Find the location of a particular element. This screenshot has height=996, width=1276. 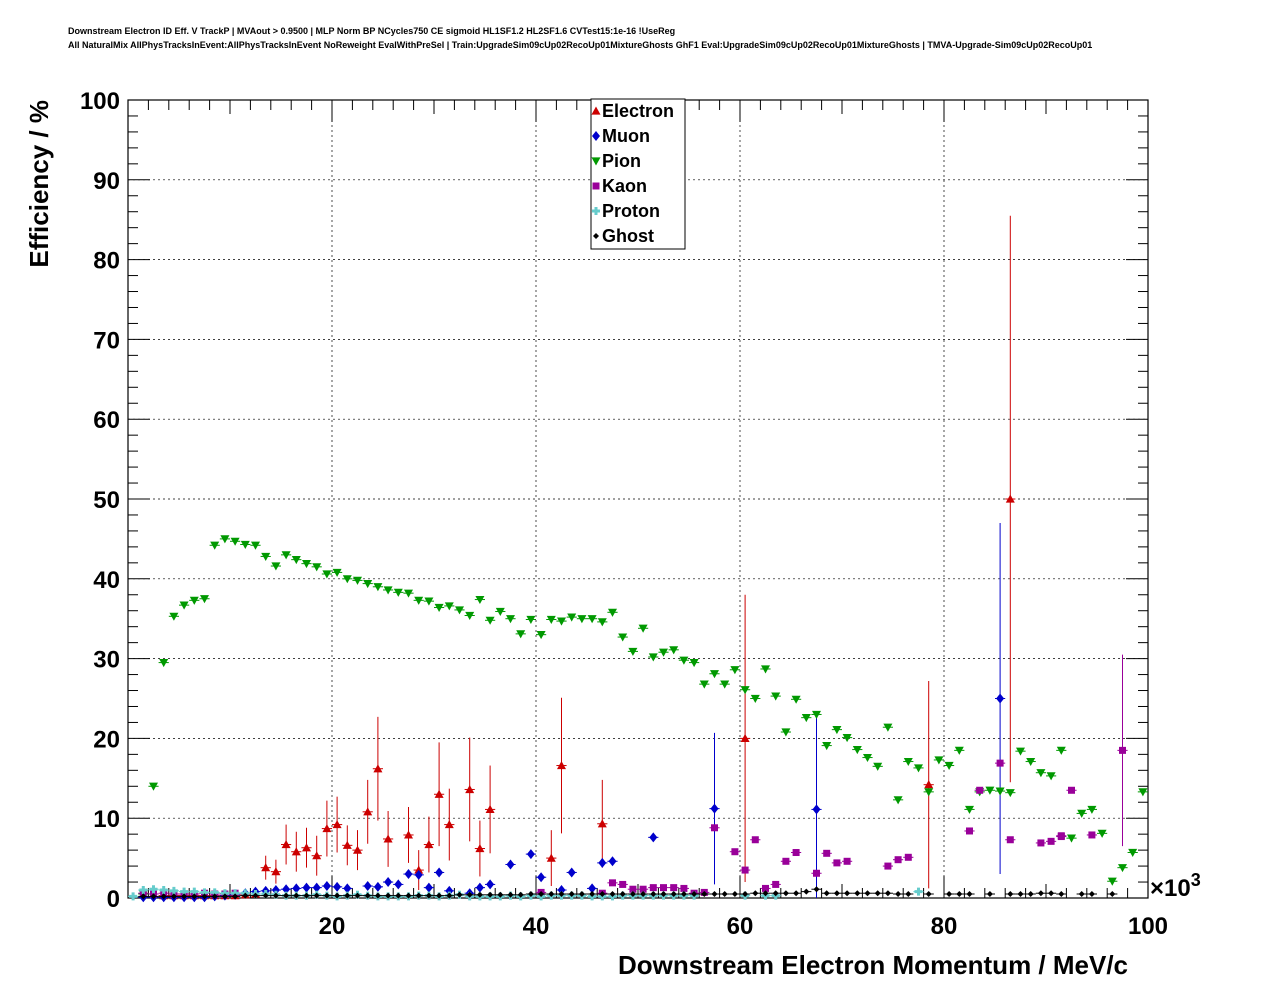

y-tick-label: 10 is located at coordinates (106, 819).